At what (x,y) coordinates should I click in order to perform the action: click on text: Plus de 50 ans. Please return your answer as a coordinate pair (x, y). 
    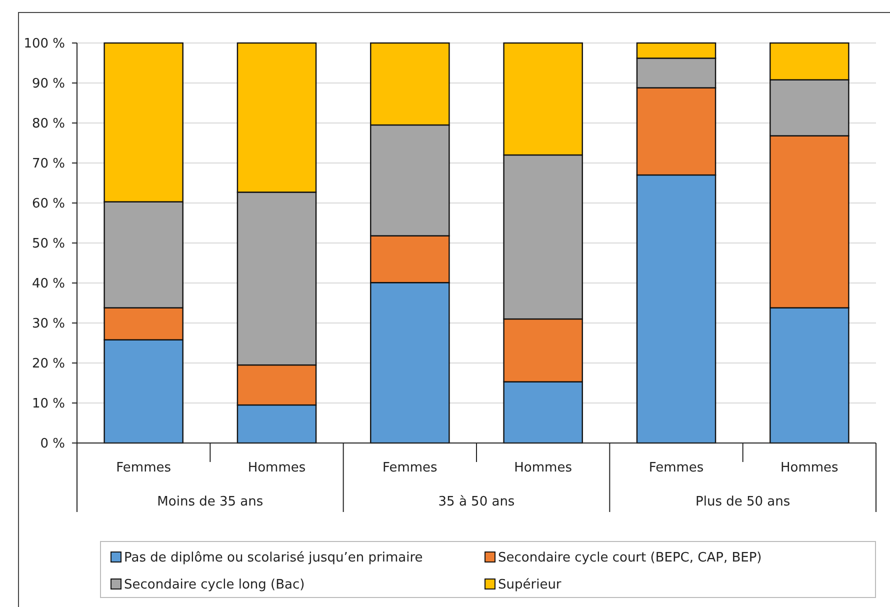
    Looking at the image, I should click on (743, 502).